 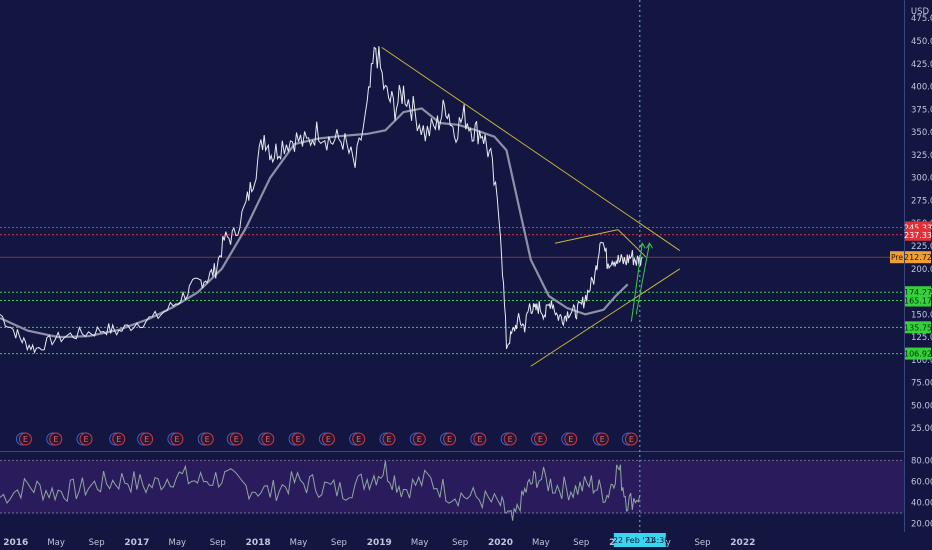 I want to click on rsi-pane, so click(x=452, y=490).